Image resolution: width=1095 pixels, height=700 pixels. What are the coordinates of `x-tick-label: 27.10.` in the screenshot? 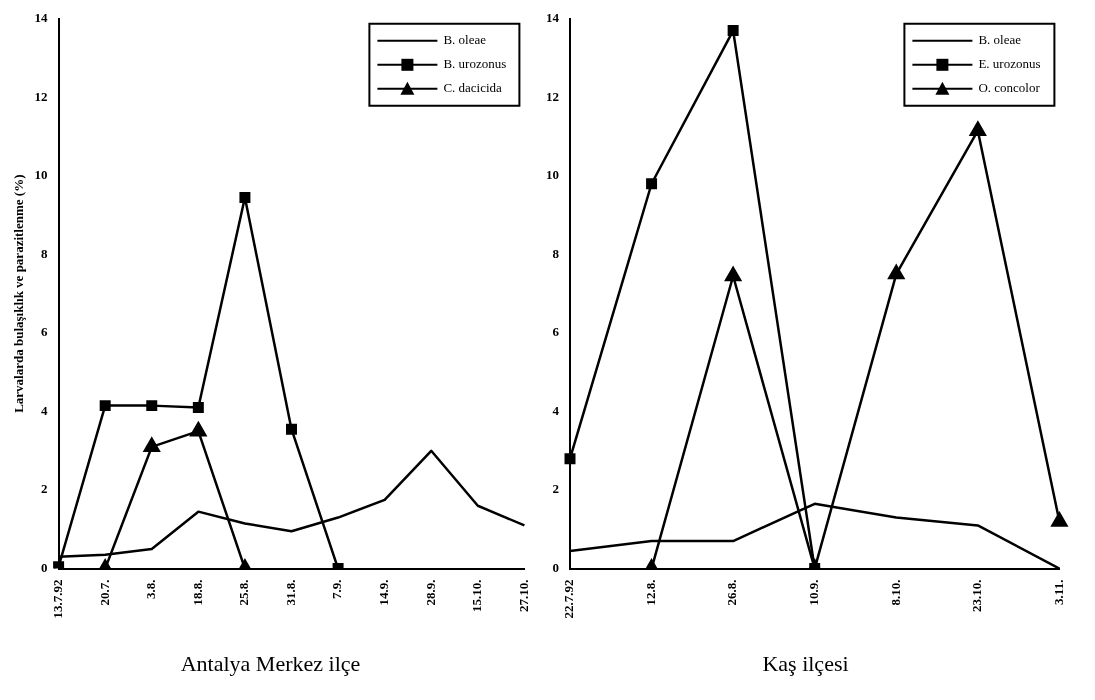 It's located at (523, 596).